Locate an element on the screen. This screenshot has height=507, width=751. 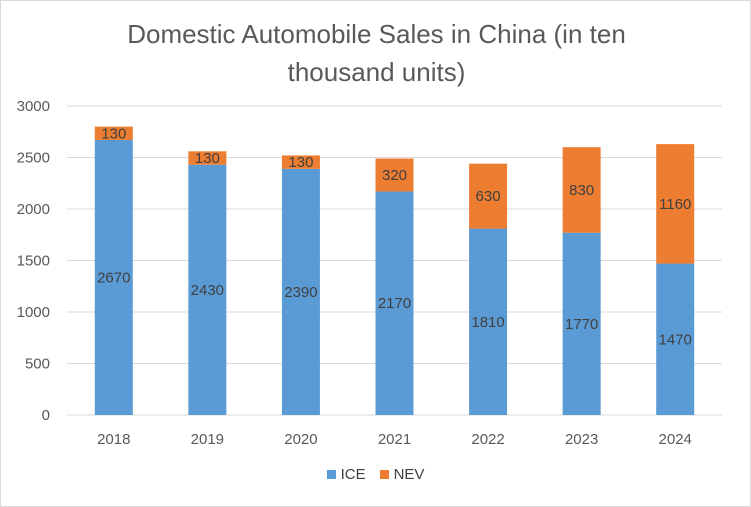
x-tick-label: 2024 is located at coordinates (675, 439).